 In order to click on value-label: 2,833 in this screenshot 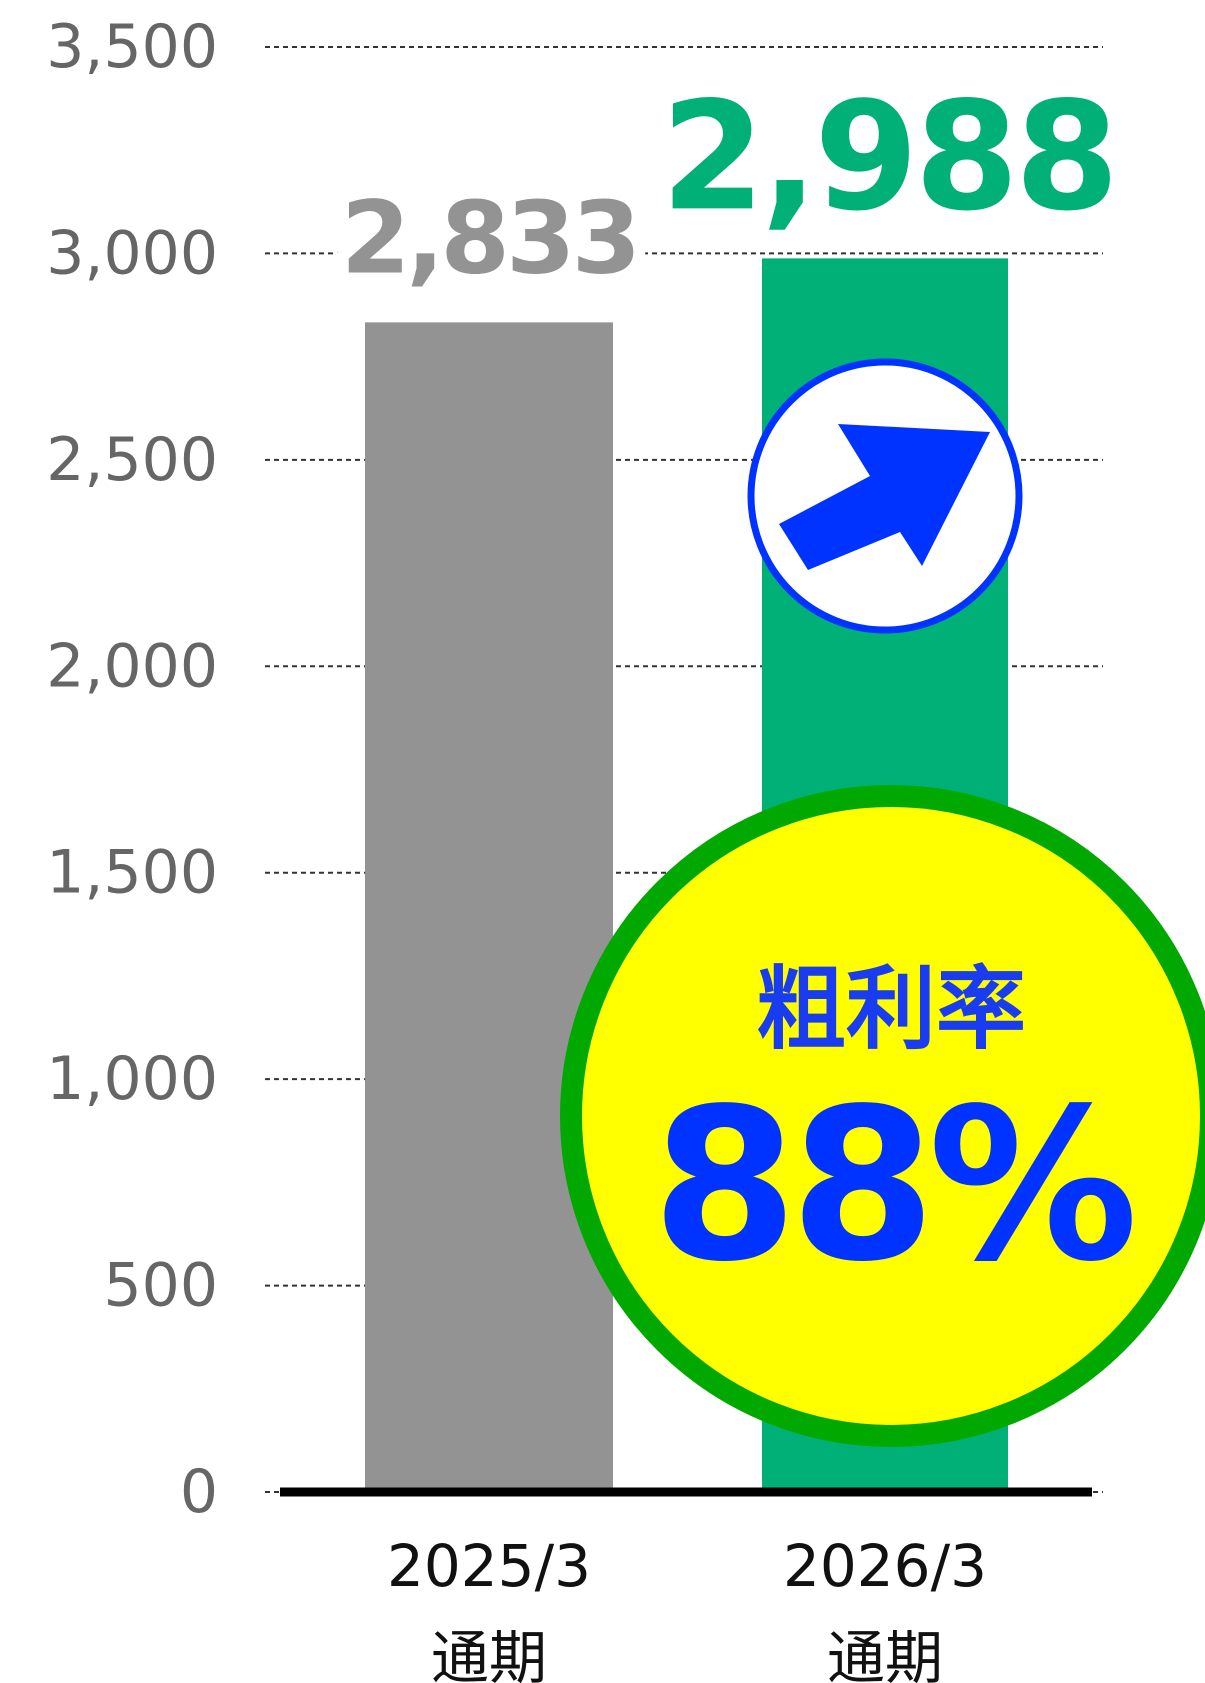, I will do `click(489, 237)`.